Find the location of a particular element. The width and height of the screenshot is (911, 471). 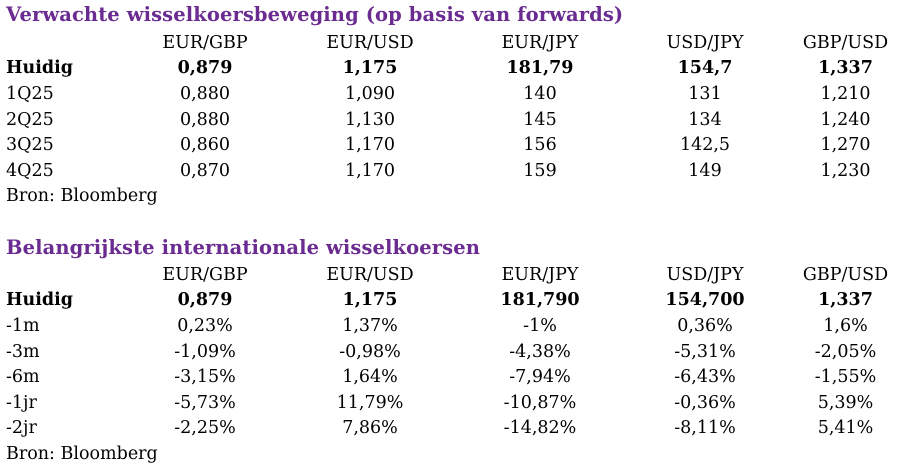

table-cell: 7,86% is located at coordinates (370, 428).